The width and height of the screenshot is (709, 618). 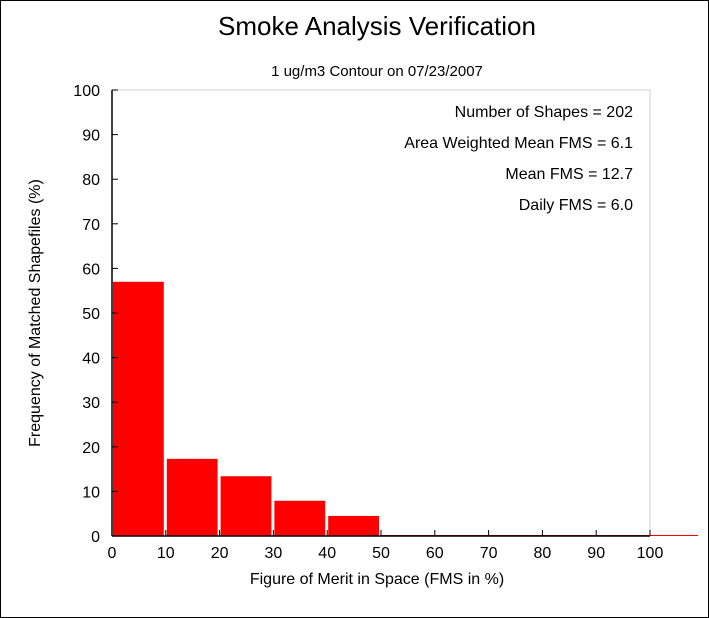 What do you see at coordinates (91, 269) in the screenshot?
I see `y-tick-label: 60` at bounding box center [91, 269].